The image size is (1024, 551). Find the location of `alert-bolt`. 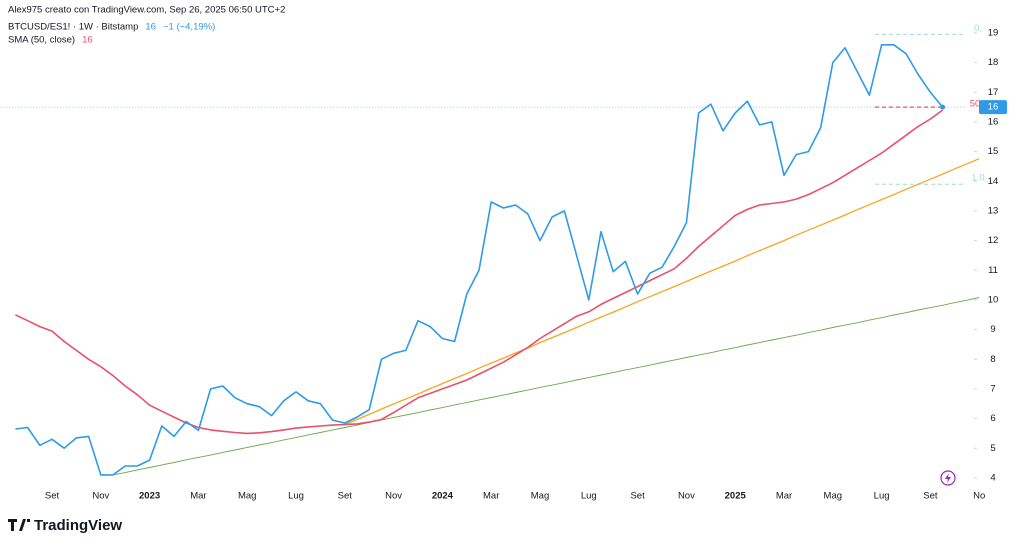

alert-bolt is located at coordinates (948, 478).